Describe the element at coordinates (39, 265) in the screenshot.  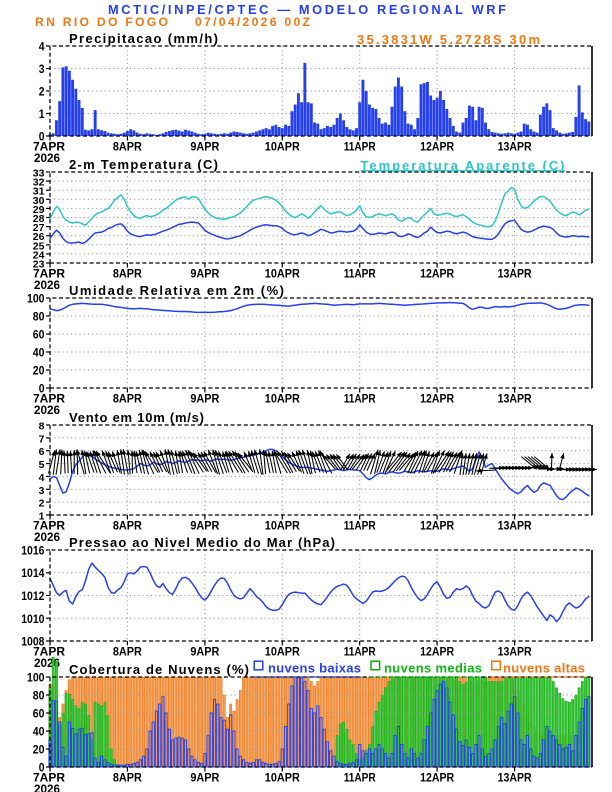
I see `svg-text: 23` at that location.